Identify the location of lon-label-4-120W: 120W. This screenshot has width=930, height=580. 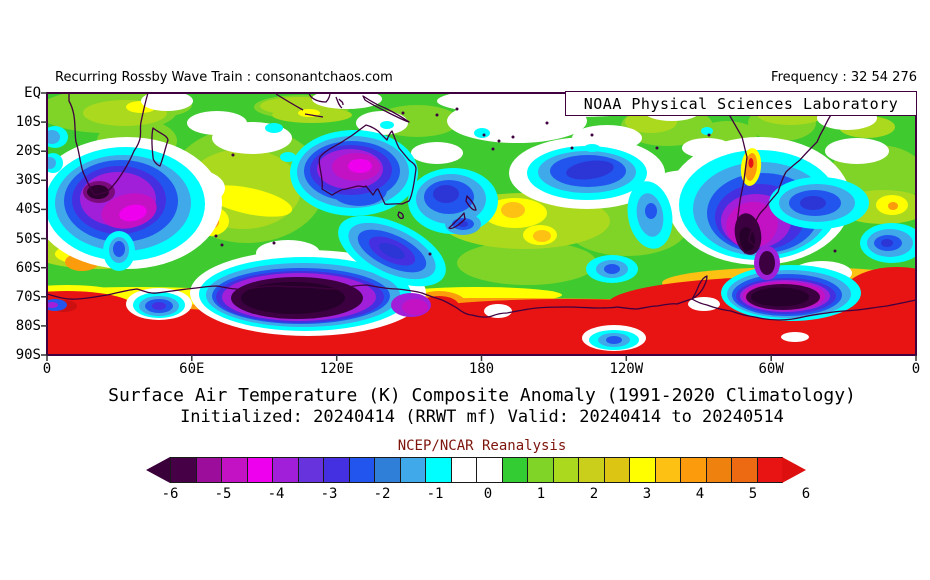
(626, 369).